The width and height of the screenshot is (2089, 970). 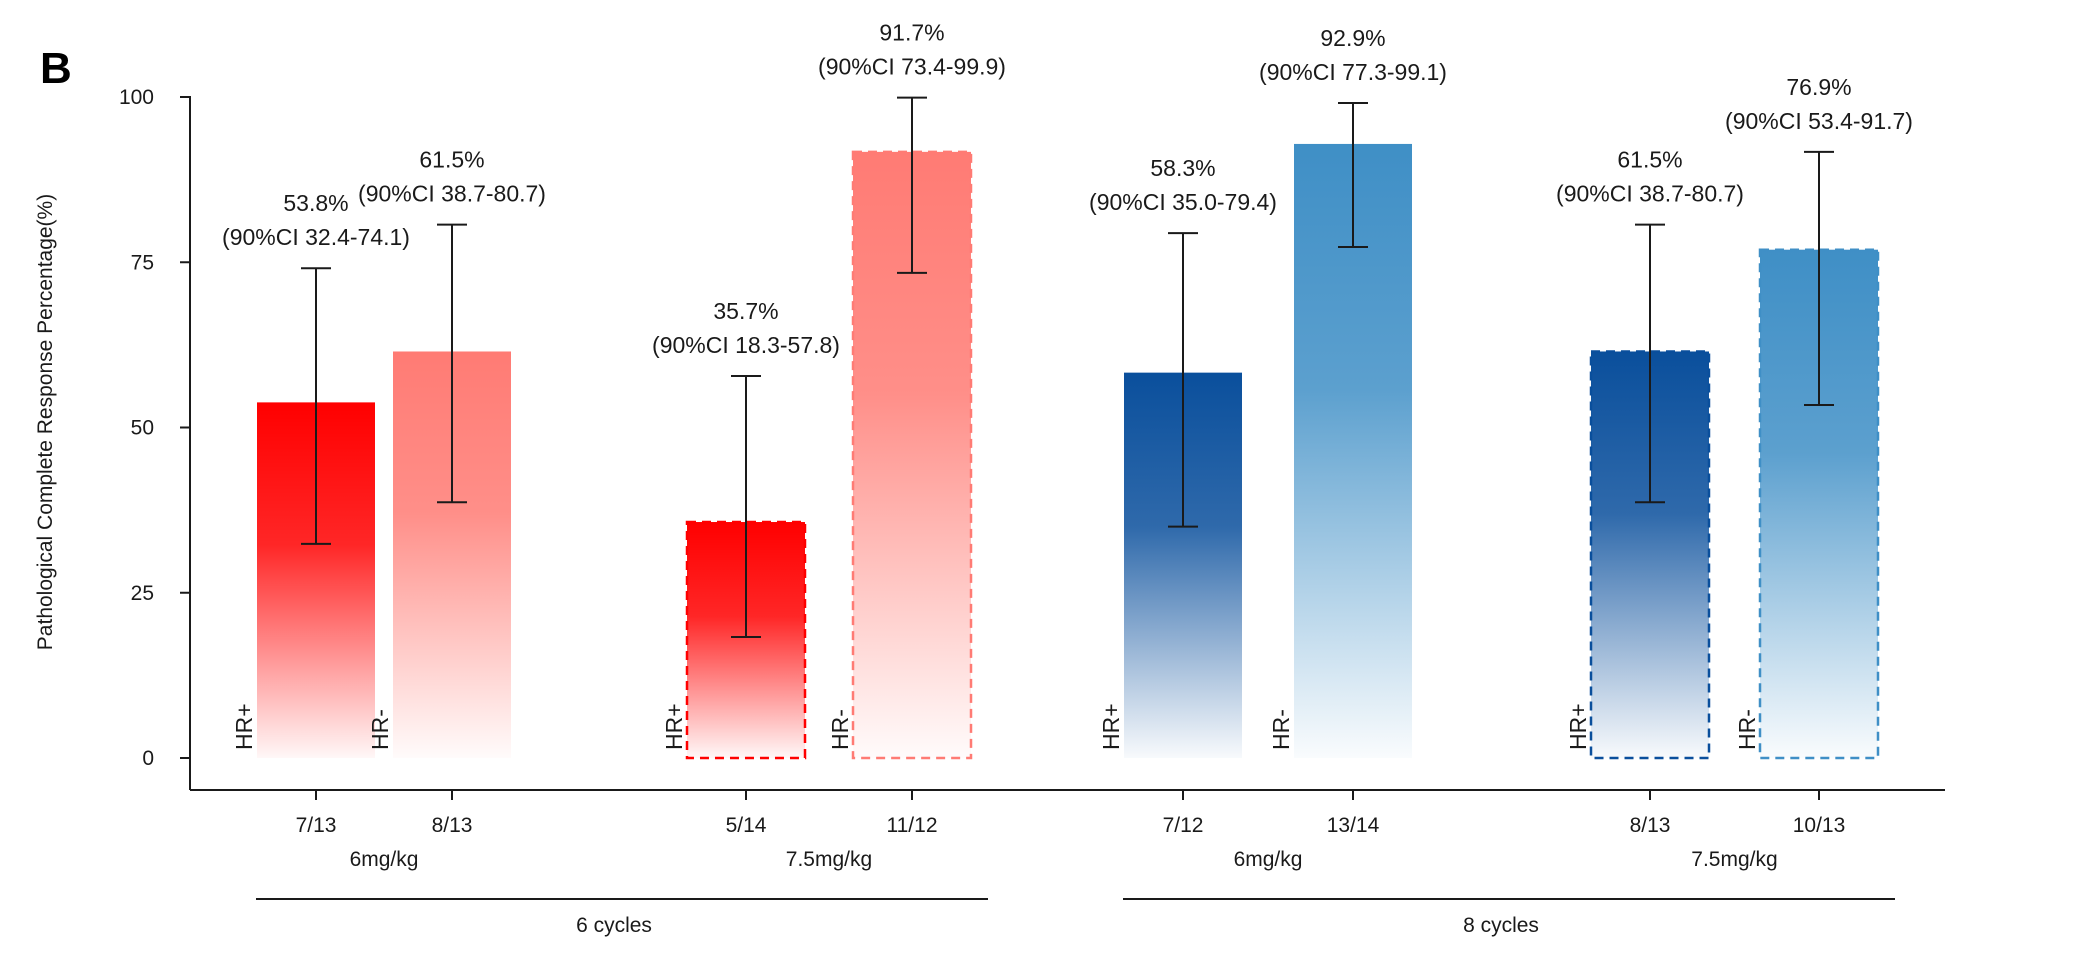 I want to click on fraction-label: 7/12, so click(x=1183, y=825).